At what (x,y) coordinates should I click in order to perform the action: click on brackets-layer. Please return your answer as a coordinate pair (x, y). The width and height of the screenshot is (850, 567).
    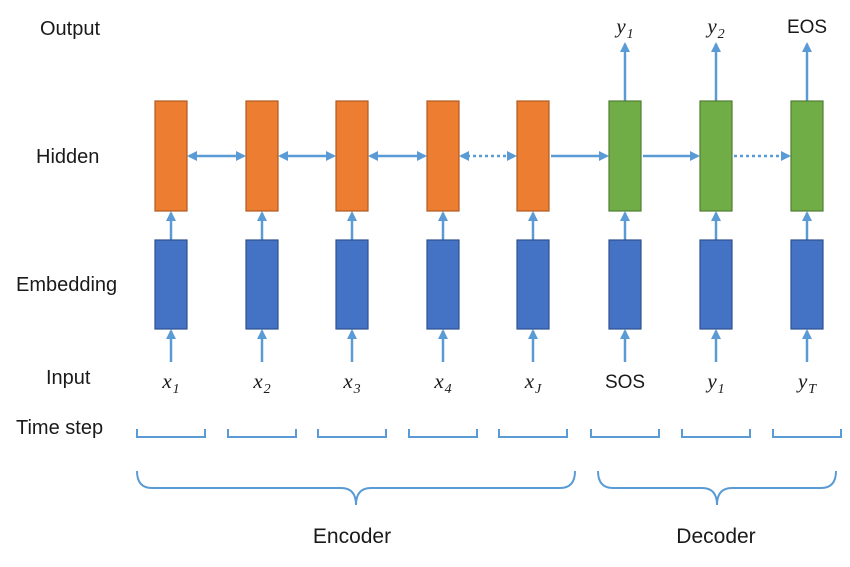
    Looking at the image, I should click on (489, 467).